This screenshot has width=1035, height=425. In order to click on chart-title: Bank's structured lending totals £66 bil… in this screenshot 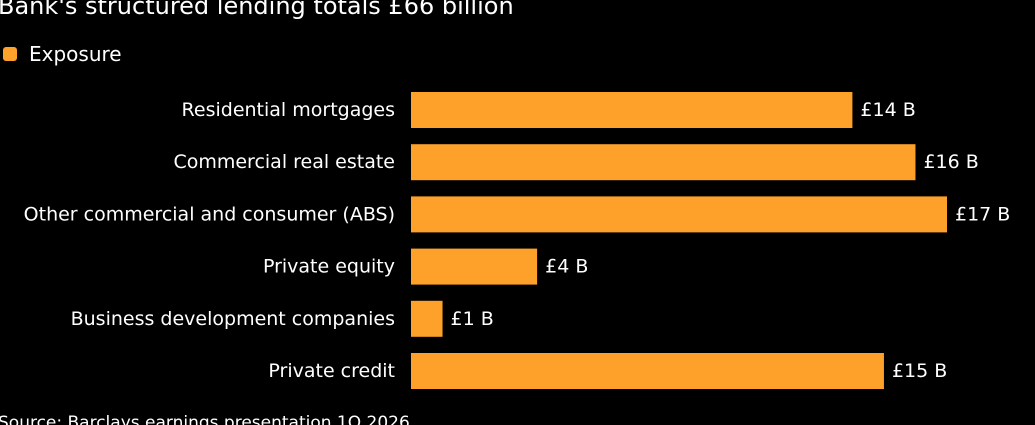, I will do `click(257, 10)`.